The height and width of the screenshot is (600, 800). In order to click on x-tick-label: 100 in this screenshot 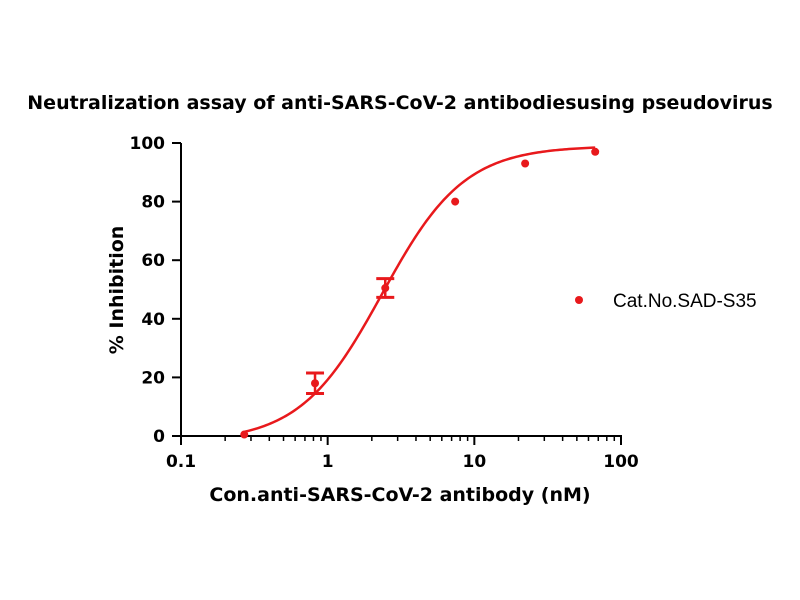, I will do `click(621, 462)`.